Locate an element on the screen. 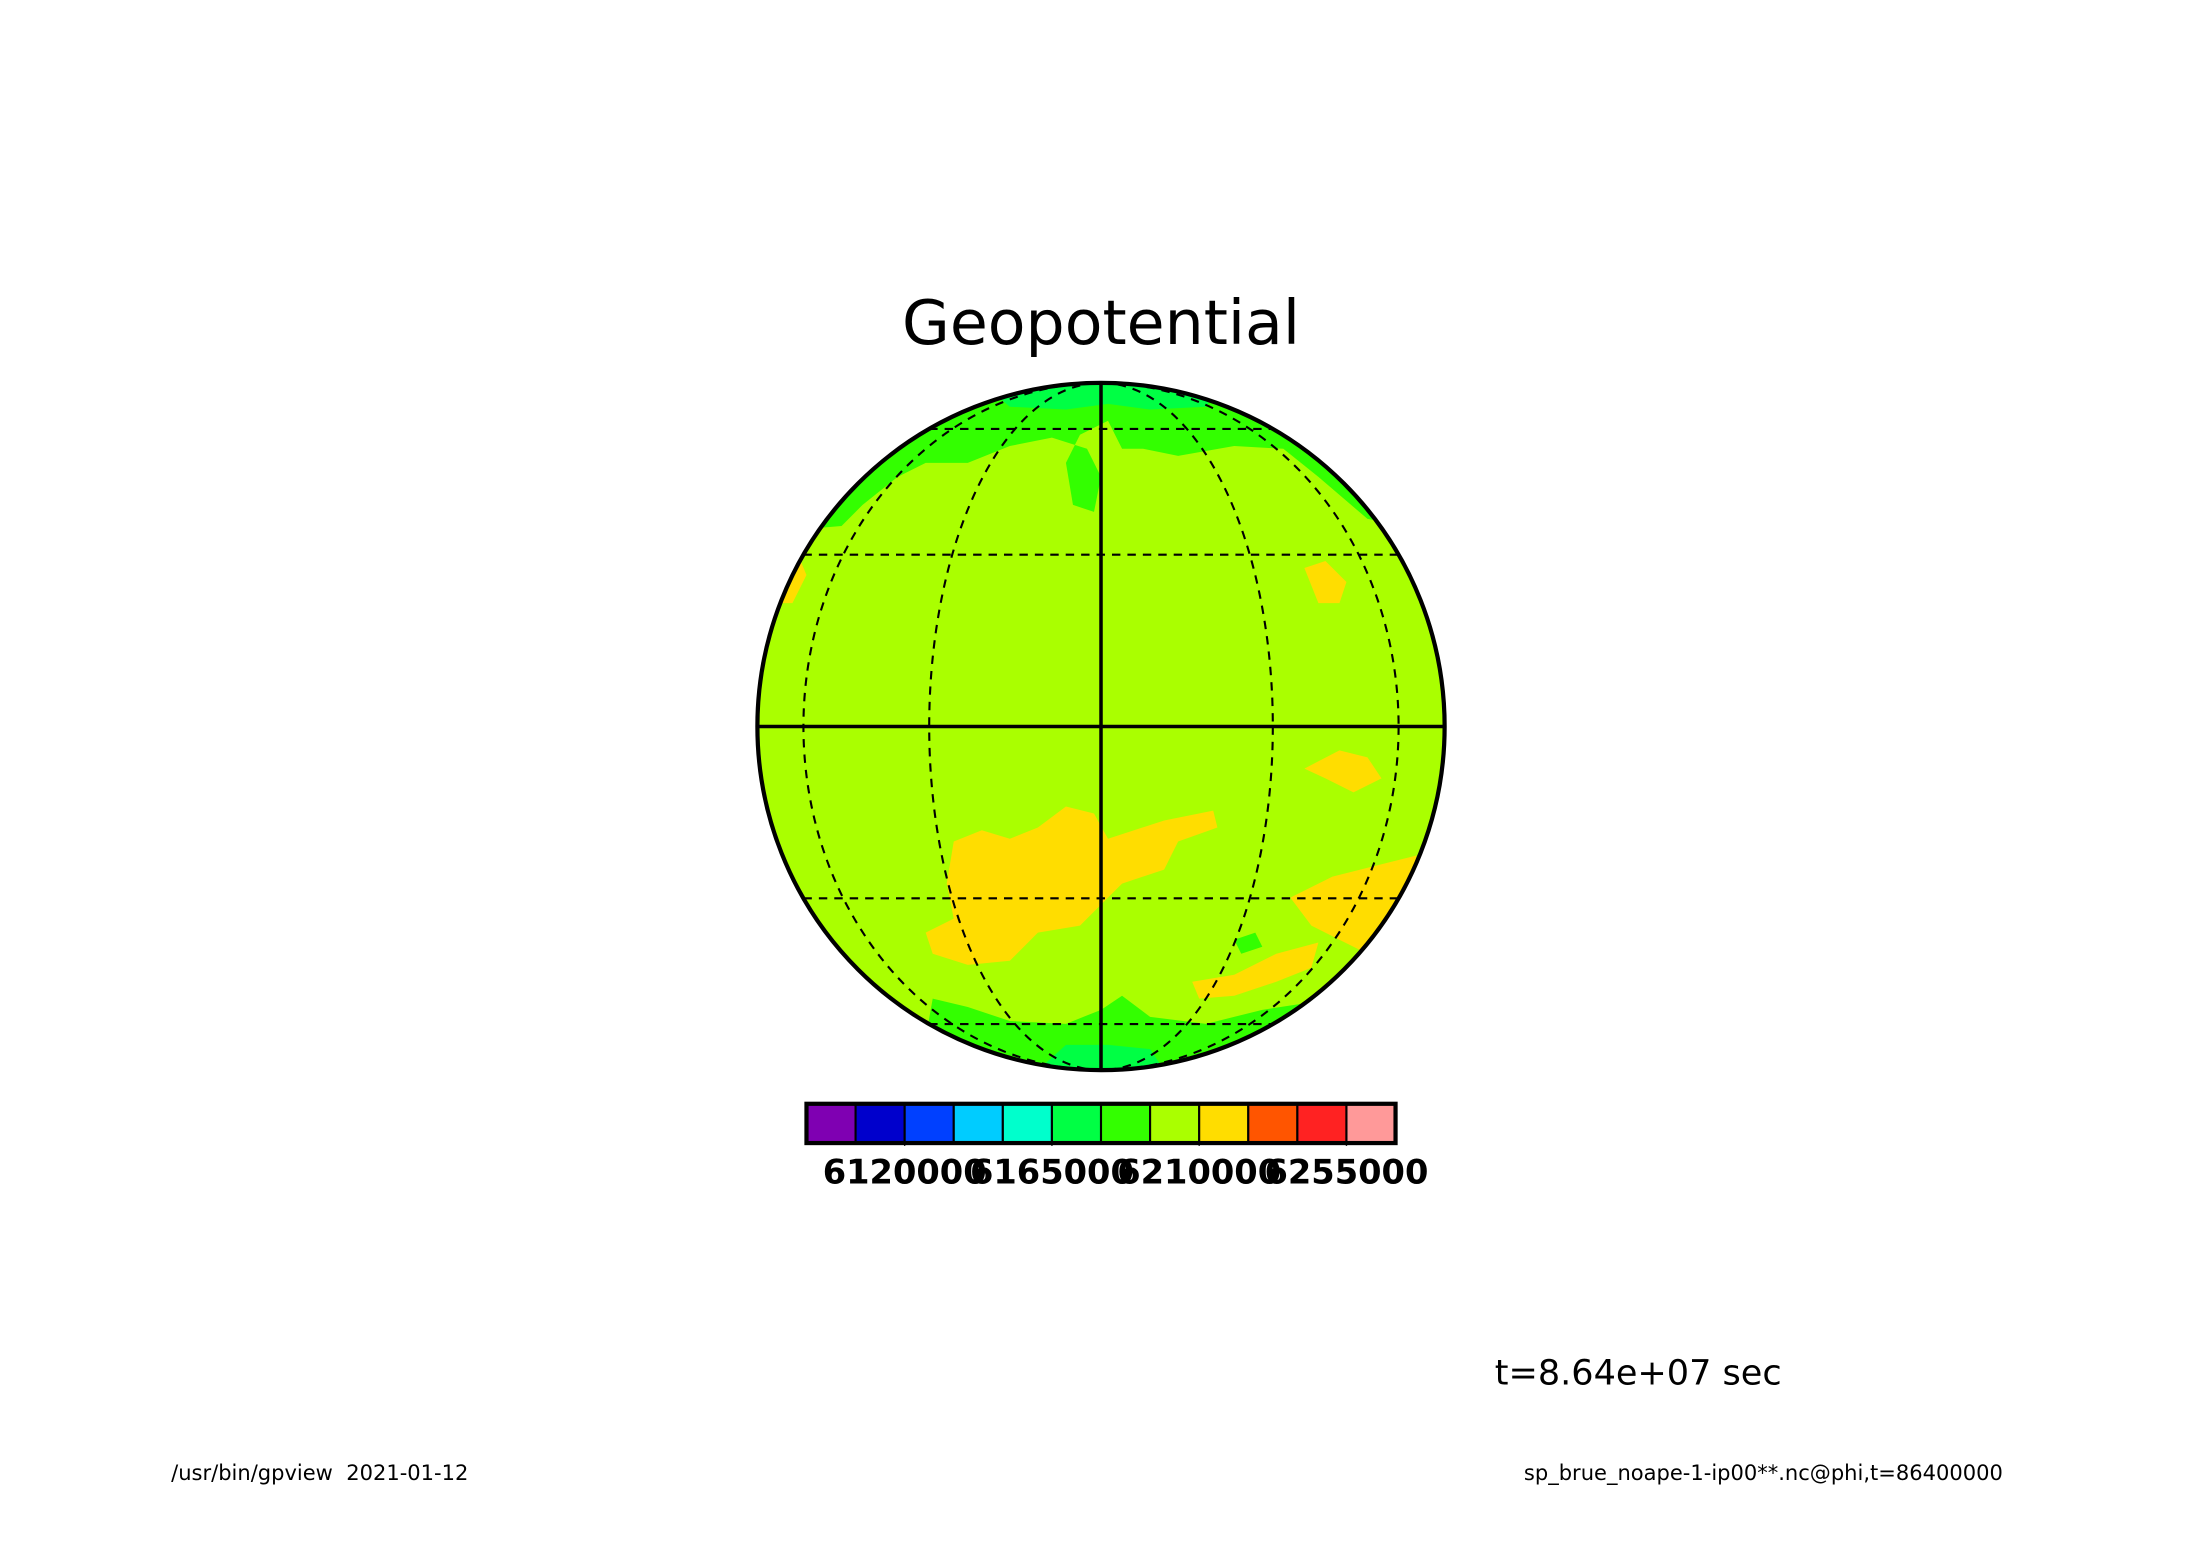 Image resolution: width=2188 pixels, height=1546 pixels. colorbar-tick-label: 6210000 is located at coordinates (1199, 1171).